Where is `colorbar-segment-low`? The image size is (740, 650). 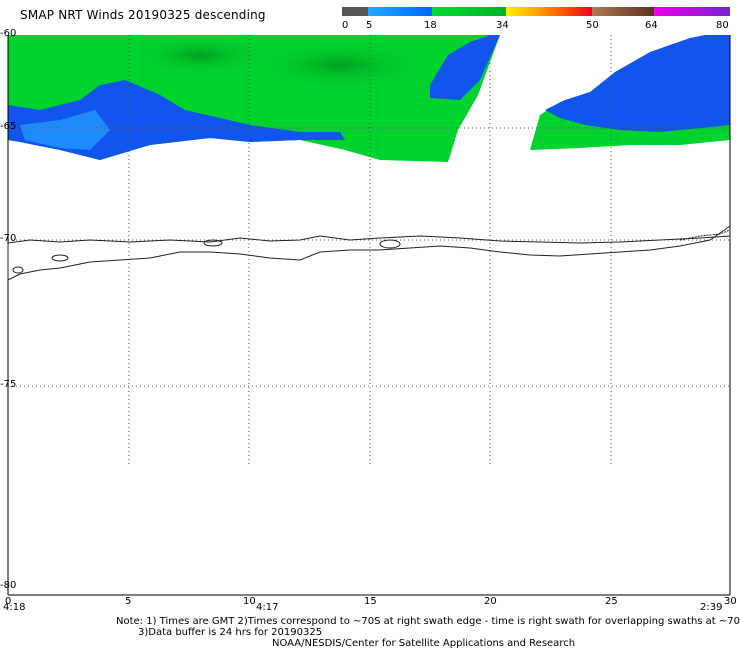
colorbar-segment-low is located at coordinates (400, 11).